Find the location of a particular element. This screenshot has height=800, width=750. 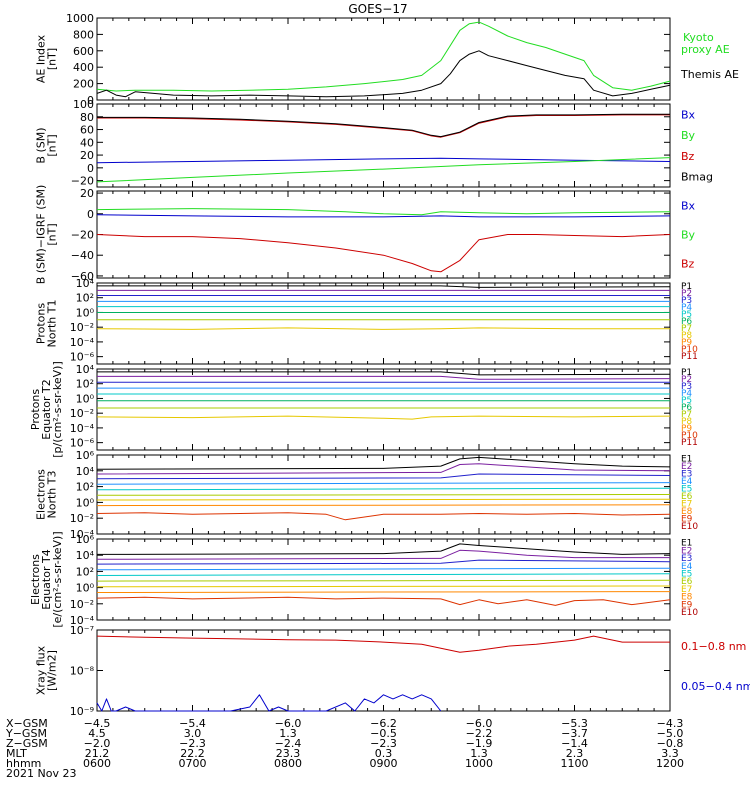

y-axis-label: B (SM) is located at coordinates (41, 145).